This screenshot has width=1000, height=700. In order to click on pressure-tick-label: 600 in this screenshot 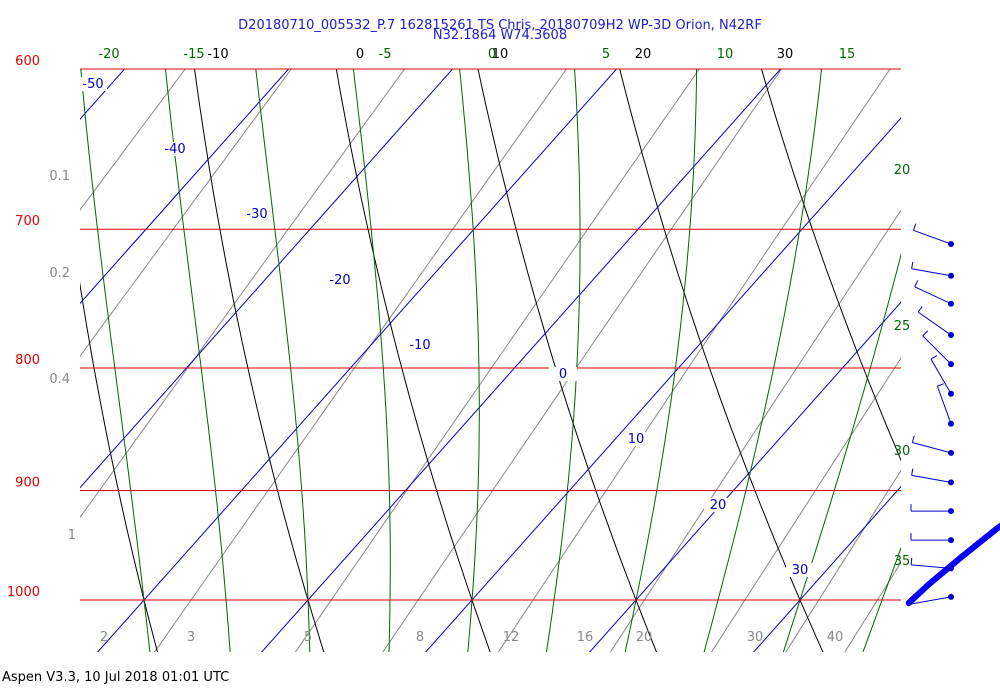, I will do `click(27, 61)`.